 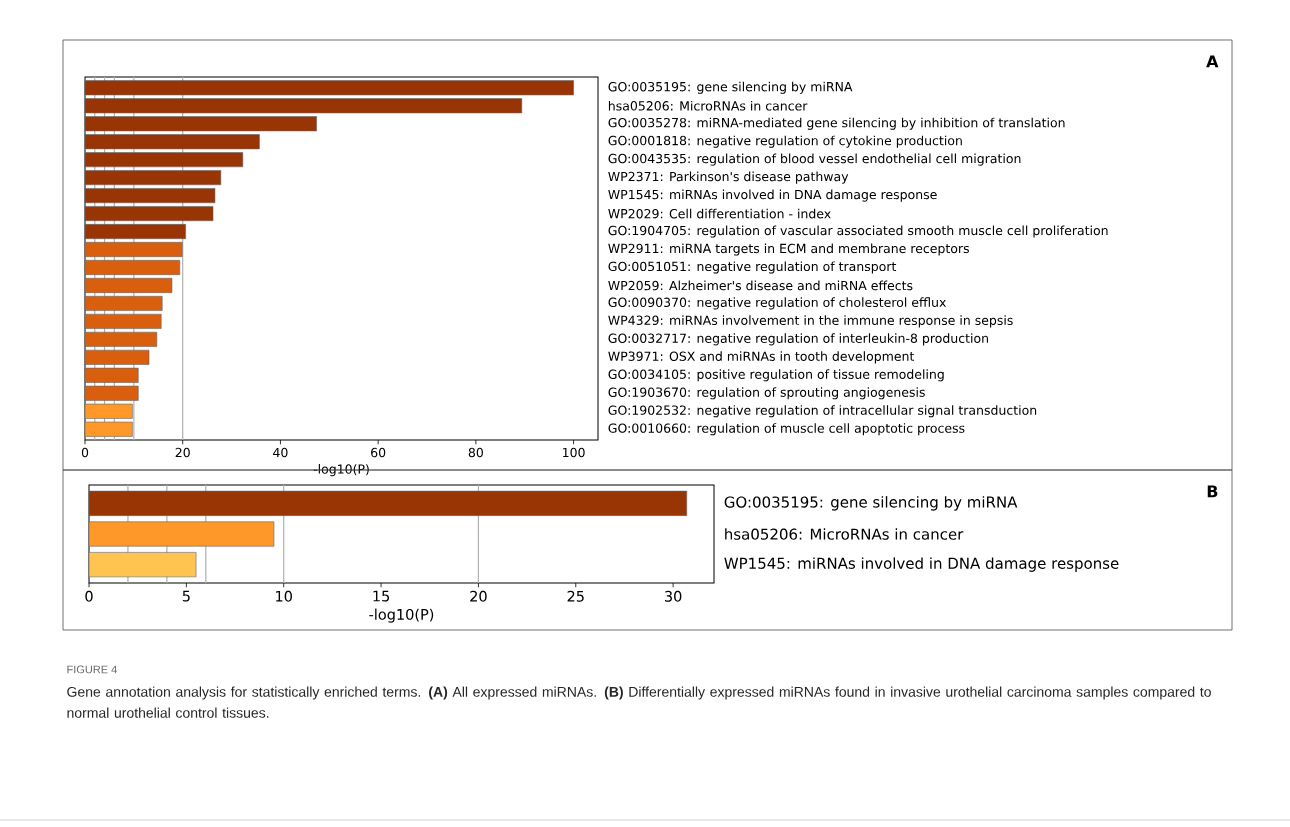 What do you see at coordinates (639, 702) in the screenshot?
I see `text: Gene annotation analysis for statistically enriched terms. (A) All expressed miRNAs. (B) Differentially expressed miRNAs found in invasive urothelial carcinoma samples compared to normal urothelial control tissues.` at bounding box center [639, 702].